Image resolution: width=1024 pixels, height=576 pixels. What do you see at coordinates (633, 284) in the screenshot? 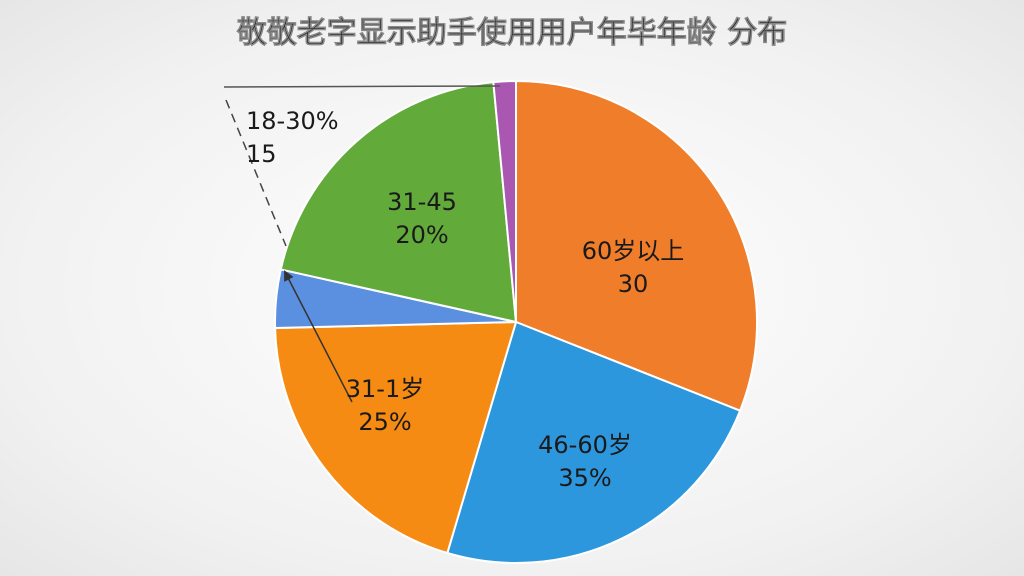
I see `slice-value-label: 30` at bounding box center [633, 284].